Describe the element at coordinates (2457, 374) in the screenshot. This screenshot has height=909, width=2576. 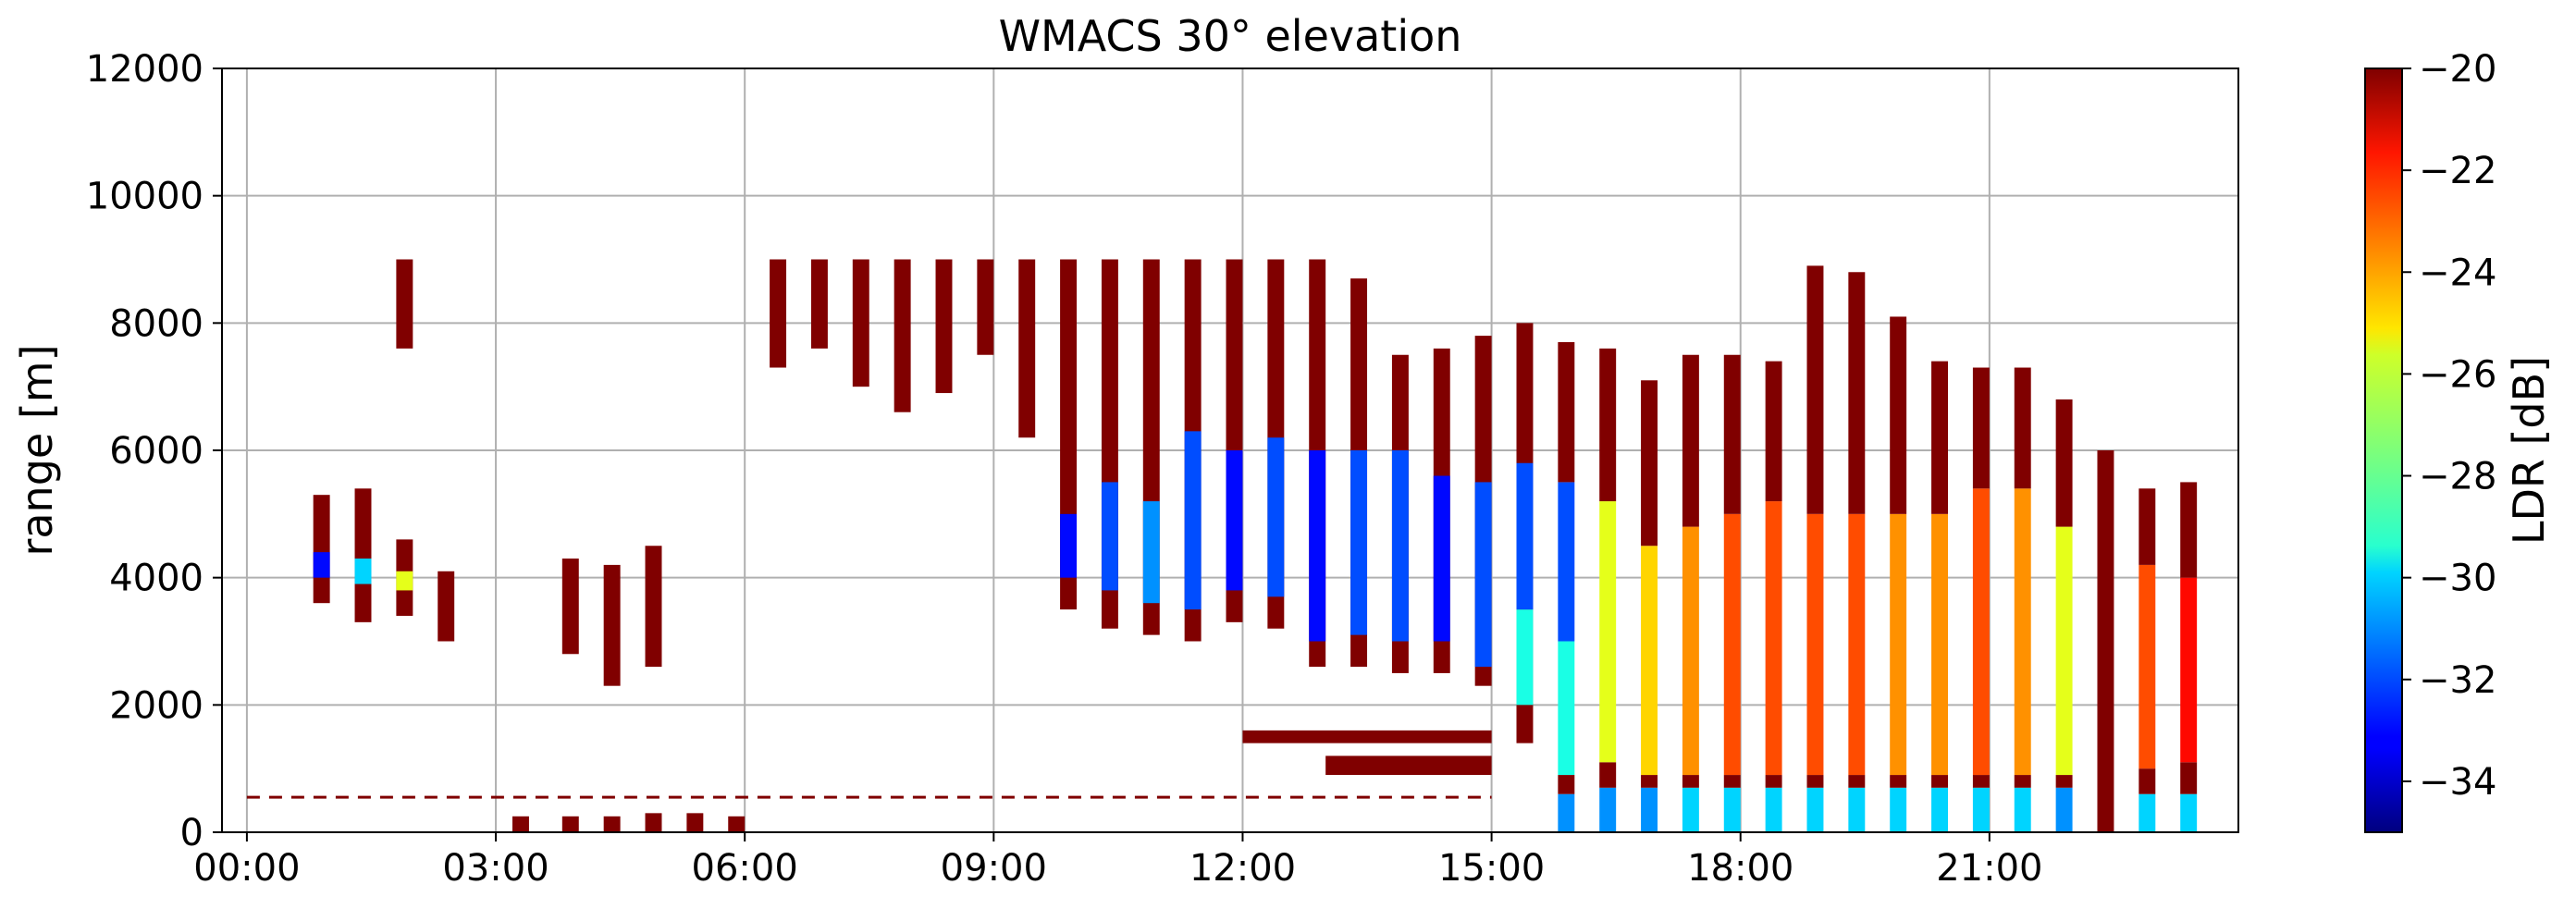
I see `colorbar-tick-label: −26` at that location.